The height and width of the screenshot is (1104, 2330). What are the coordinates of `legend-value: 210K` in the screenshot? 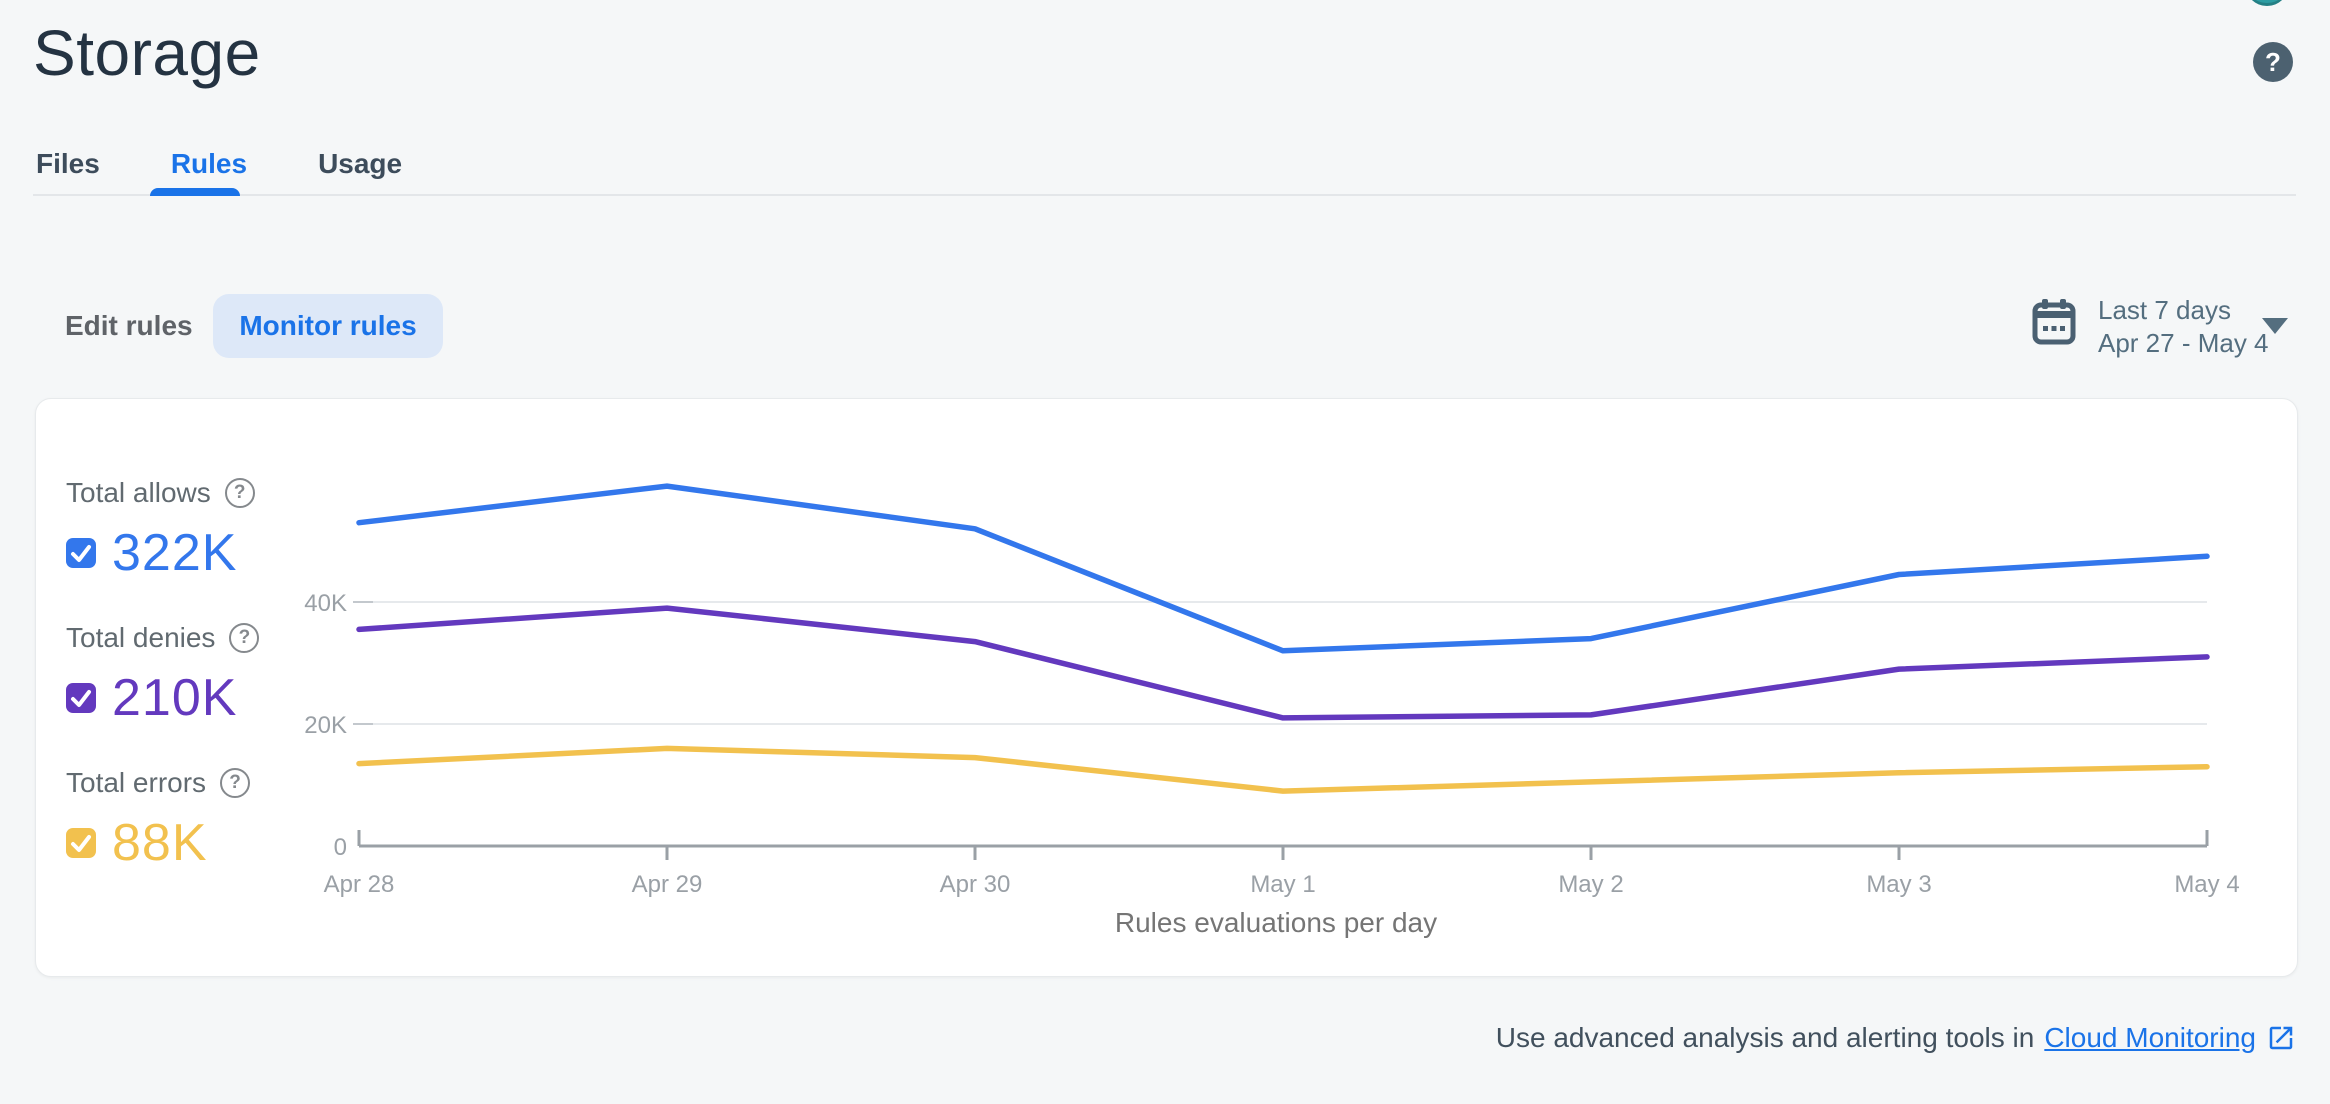 It's located at (175, 698).